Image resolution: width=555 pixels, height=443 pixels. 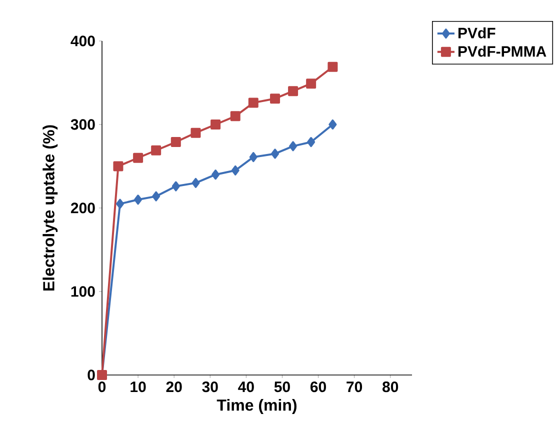 What do you see at coordinates (210, 387) in the screenshot?
I see `x-tick-label: 30` at bounding box center [210, 387].